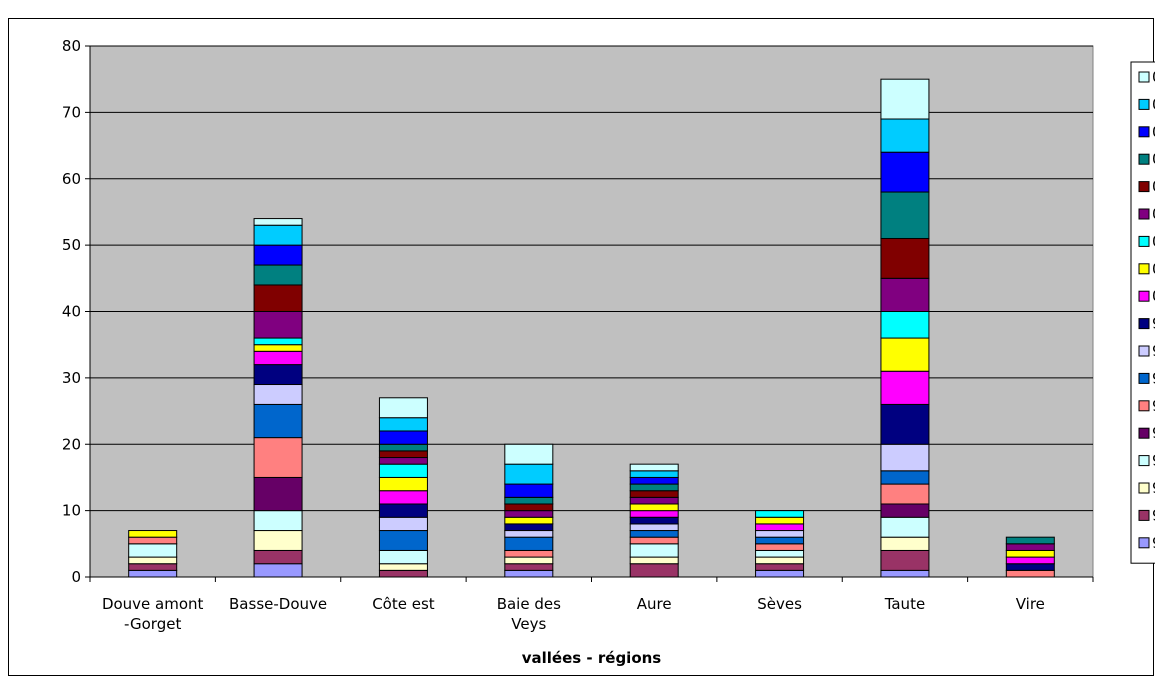  What do you see at coordinates (153, 614) in the screenshot?
I see `x-category-label: Douve amont -Gorget` at bounding box center [153, 614].